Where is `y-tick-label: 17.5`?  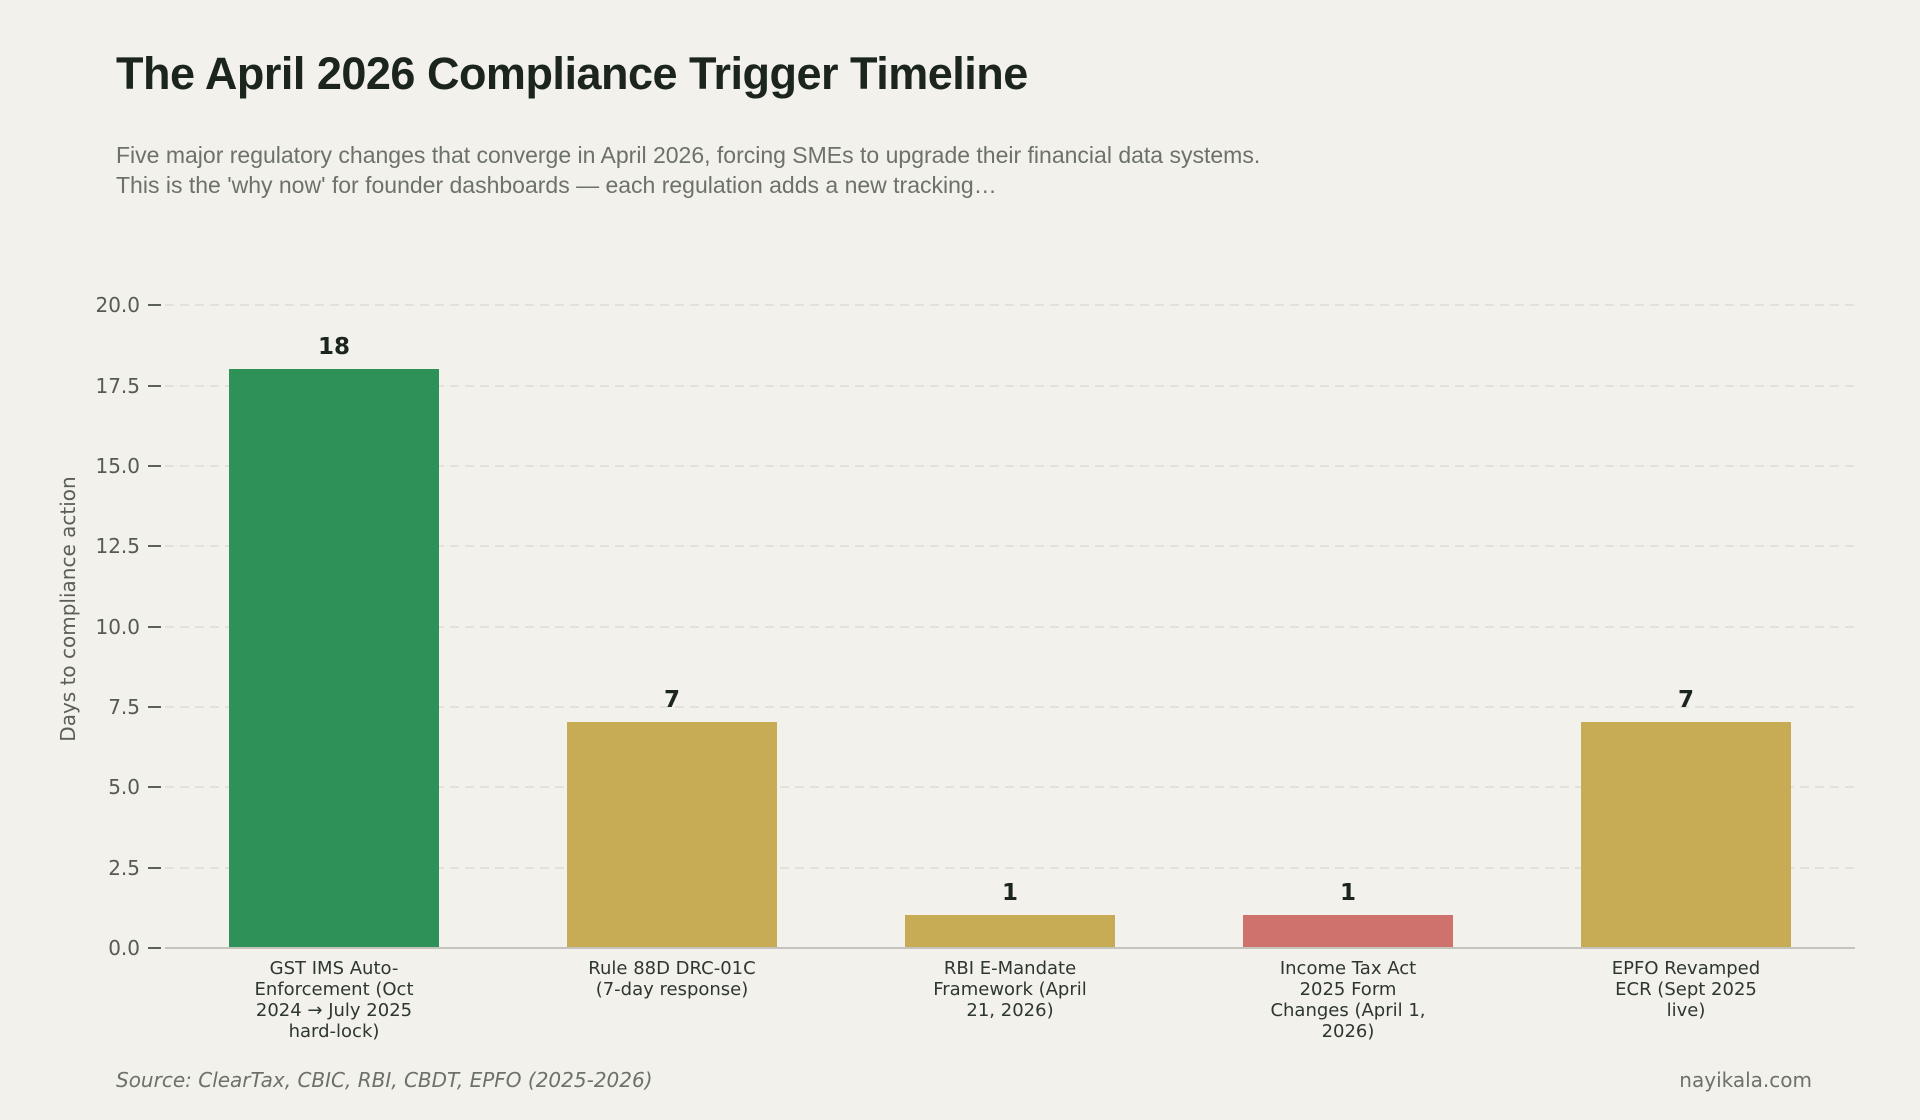
y-tick-label: 17.5 is located at coordinates (117, 385).